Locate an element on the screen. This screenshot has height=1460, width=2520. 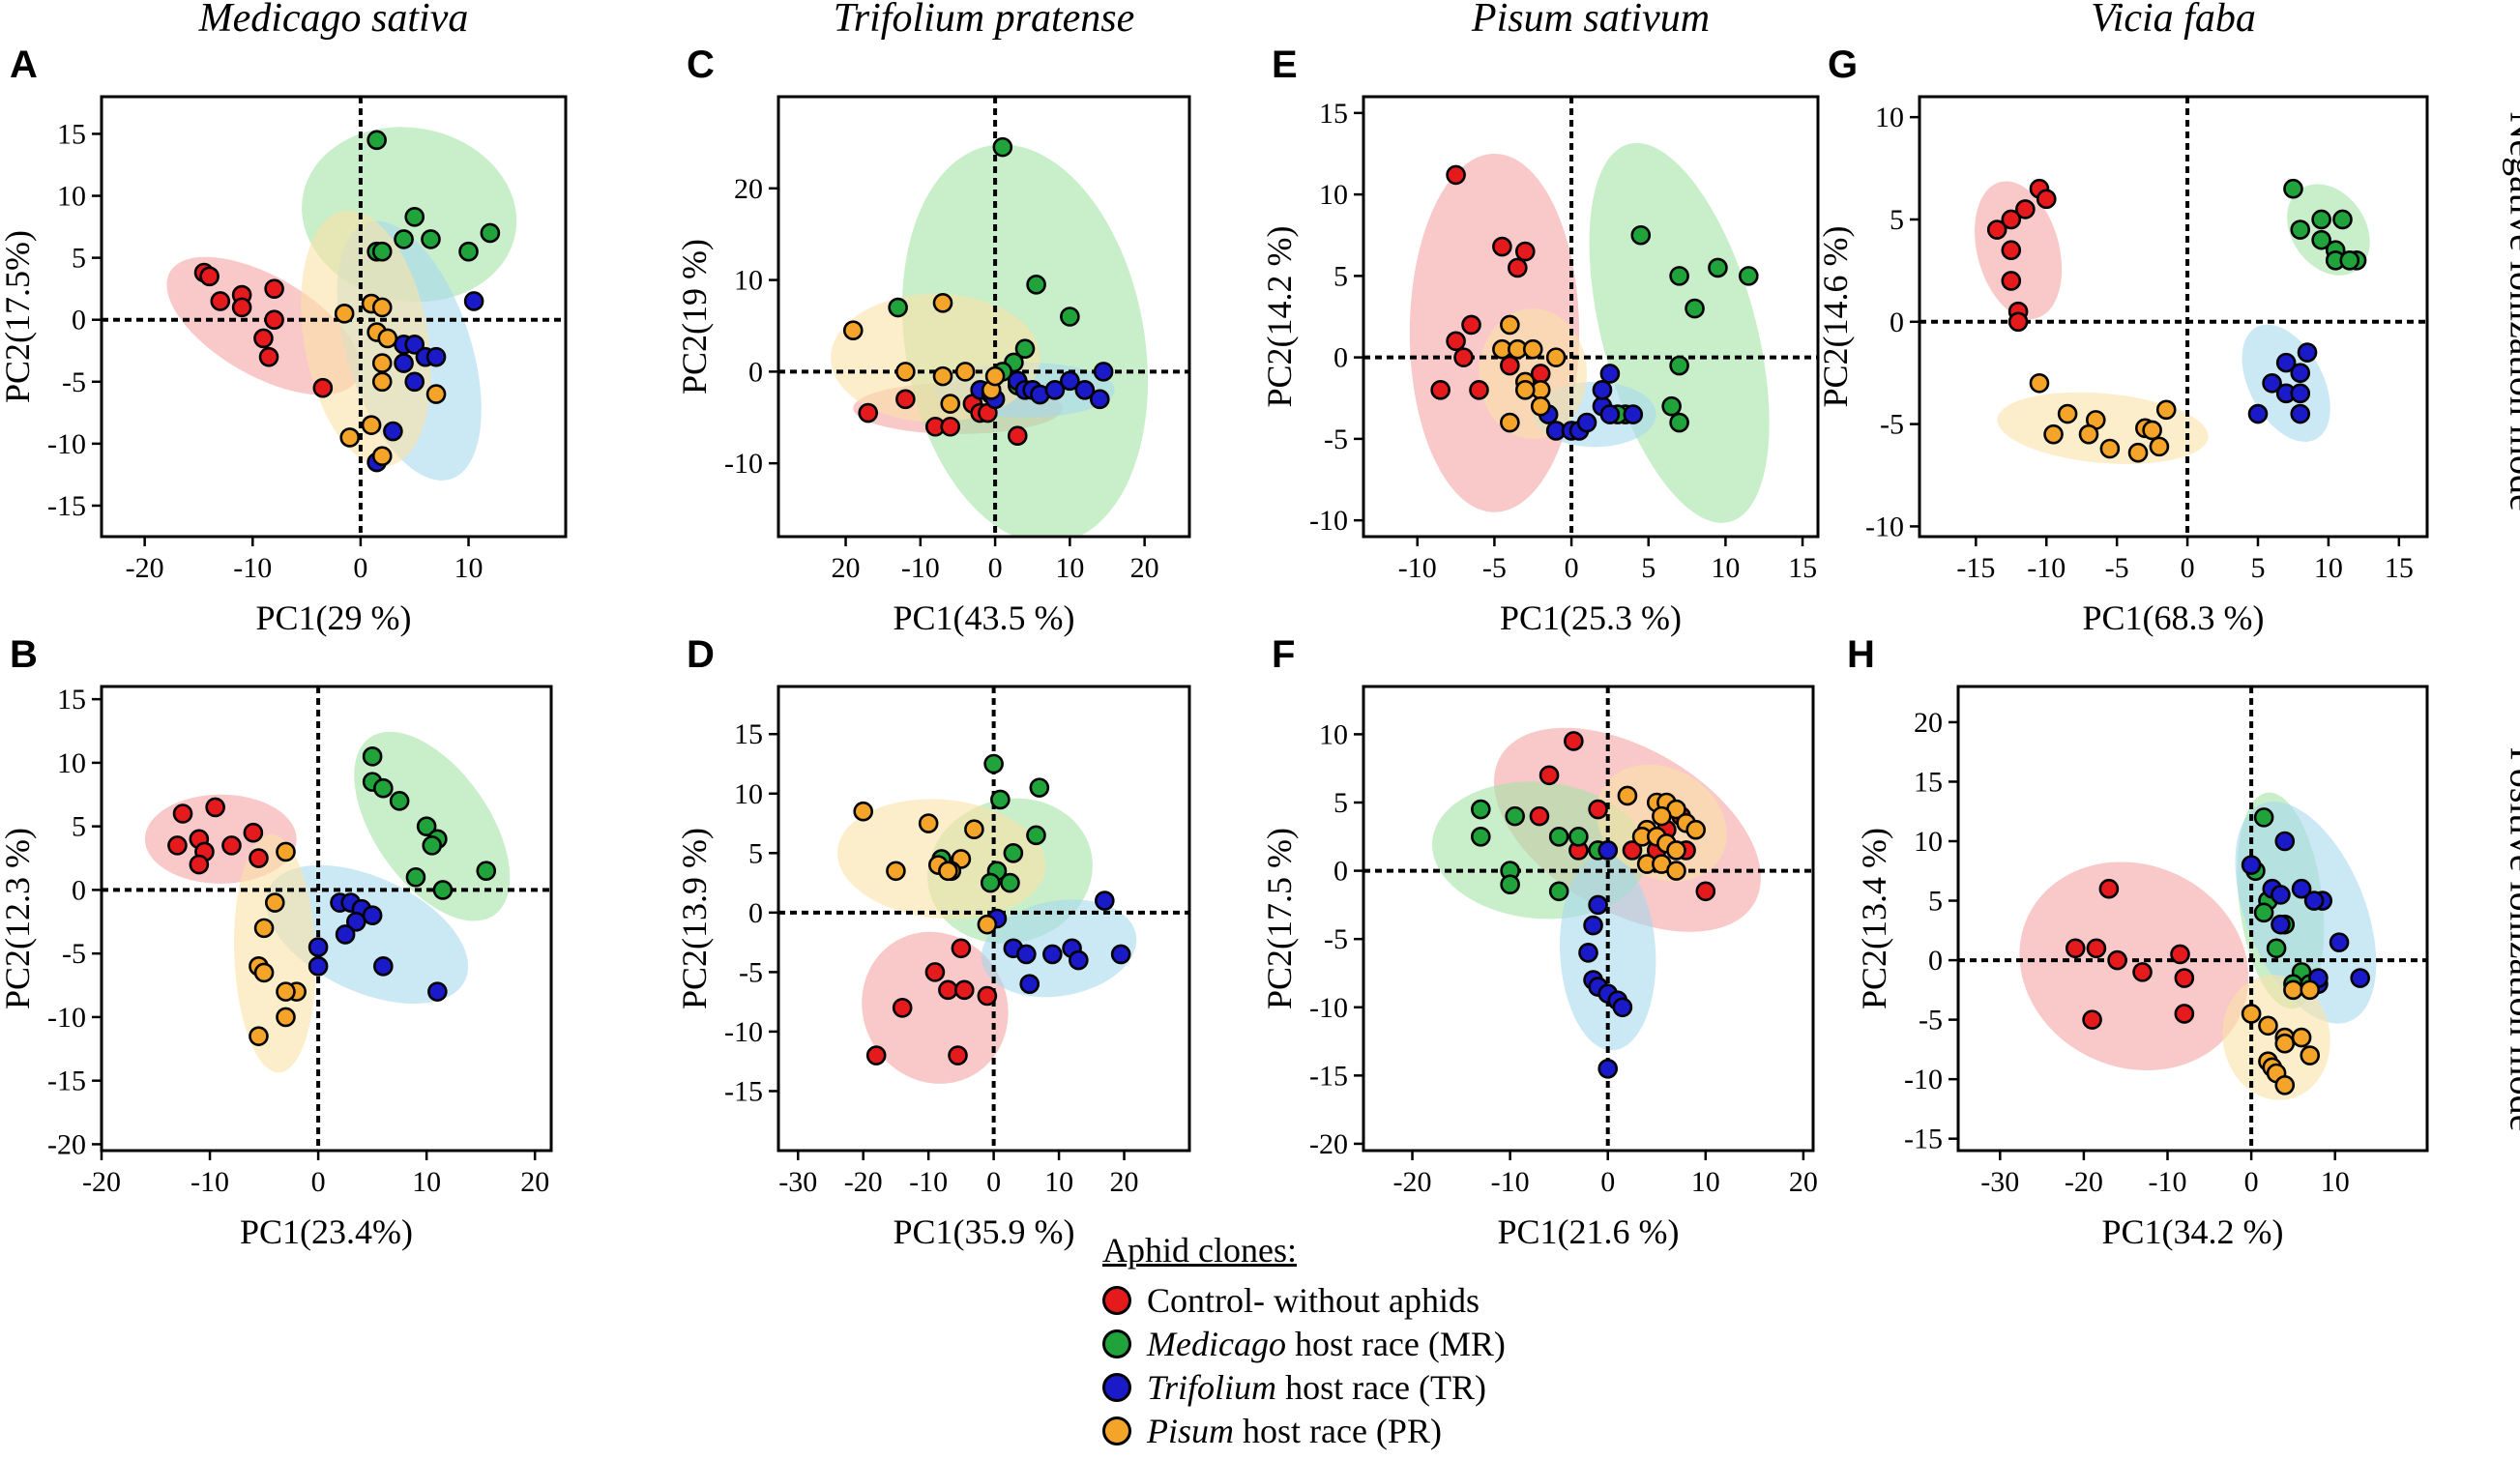
y-tick-label: -15 is located at coordinates (1328, 1076).